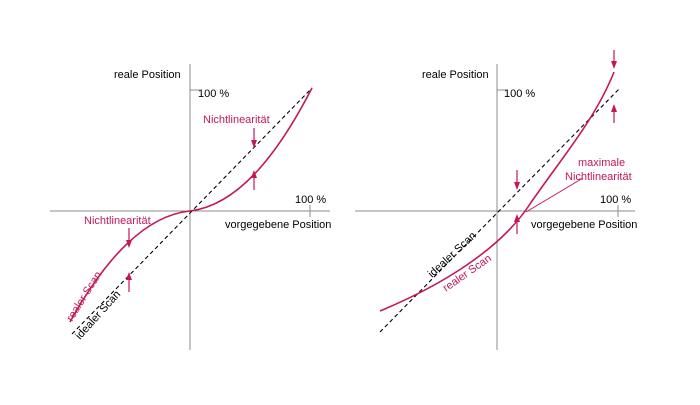  Describe the element at coordinates (310, 200) in the screenshot. I see `left-x-100-label: 100 %` at that location.